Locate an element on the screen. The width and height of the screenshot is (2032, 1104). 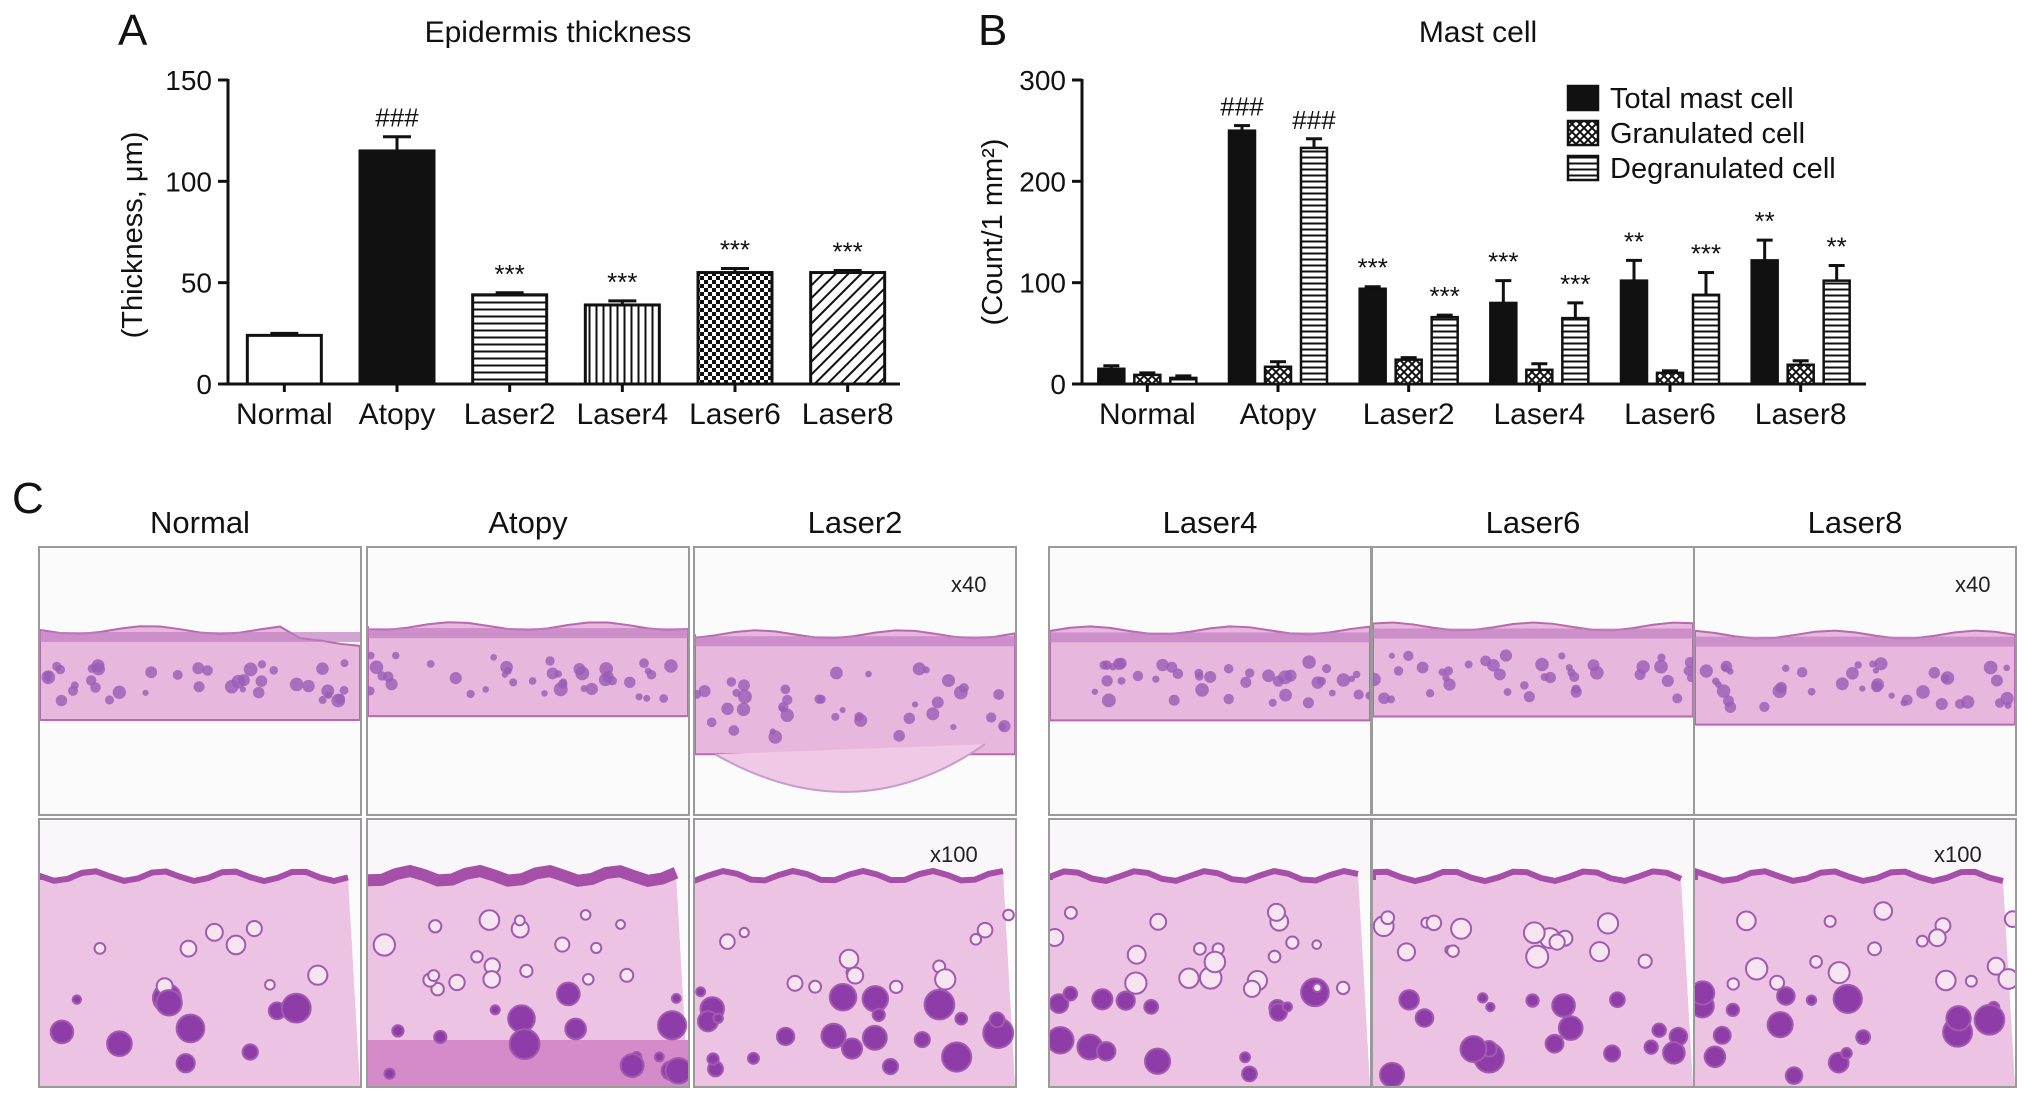
chart-a-category-label: Laser8 is located at coordinates (848, 414).